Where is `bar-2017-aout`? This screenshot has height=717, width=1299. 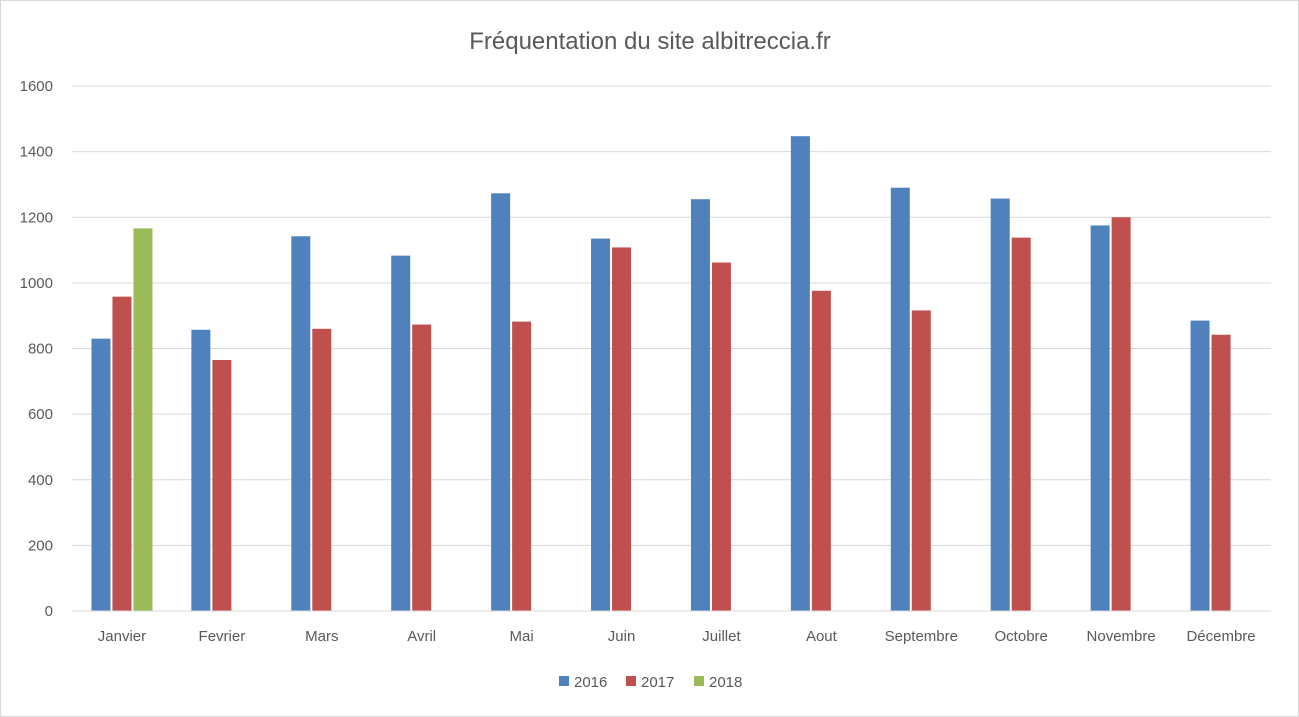
bar-2017-aout is located at coordinates (821, 450).